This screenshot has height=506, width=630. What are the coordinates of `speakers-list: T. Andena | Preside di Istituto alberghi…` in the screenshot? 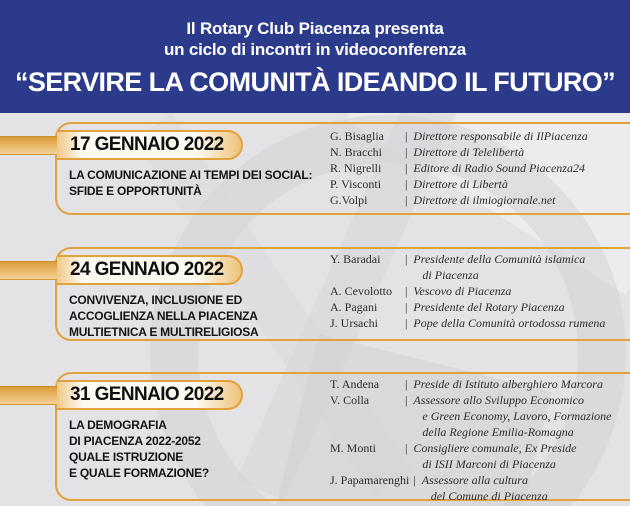 It's located at (477, 440).